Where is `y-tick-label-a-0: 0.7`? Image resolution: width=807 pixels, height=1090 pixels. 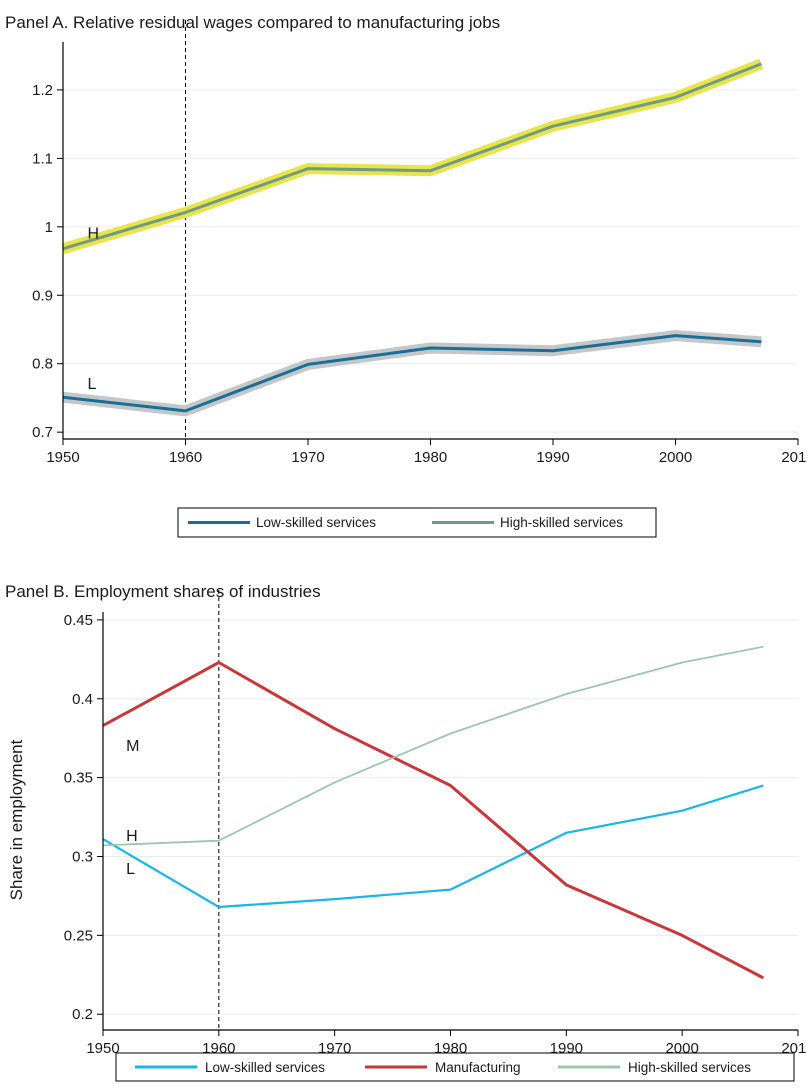 y-tick-label-a-0: 0.7 is located at coordinates (42, 432).